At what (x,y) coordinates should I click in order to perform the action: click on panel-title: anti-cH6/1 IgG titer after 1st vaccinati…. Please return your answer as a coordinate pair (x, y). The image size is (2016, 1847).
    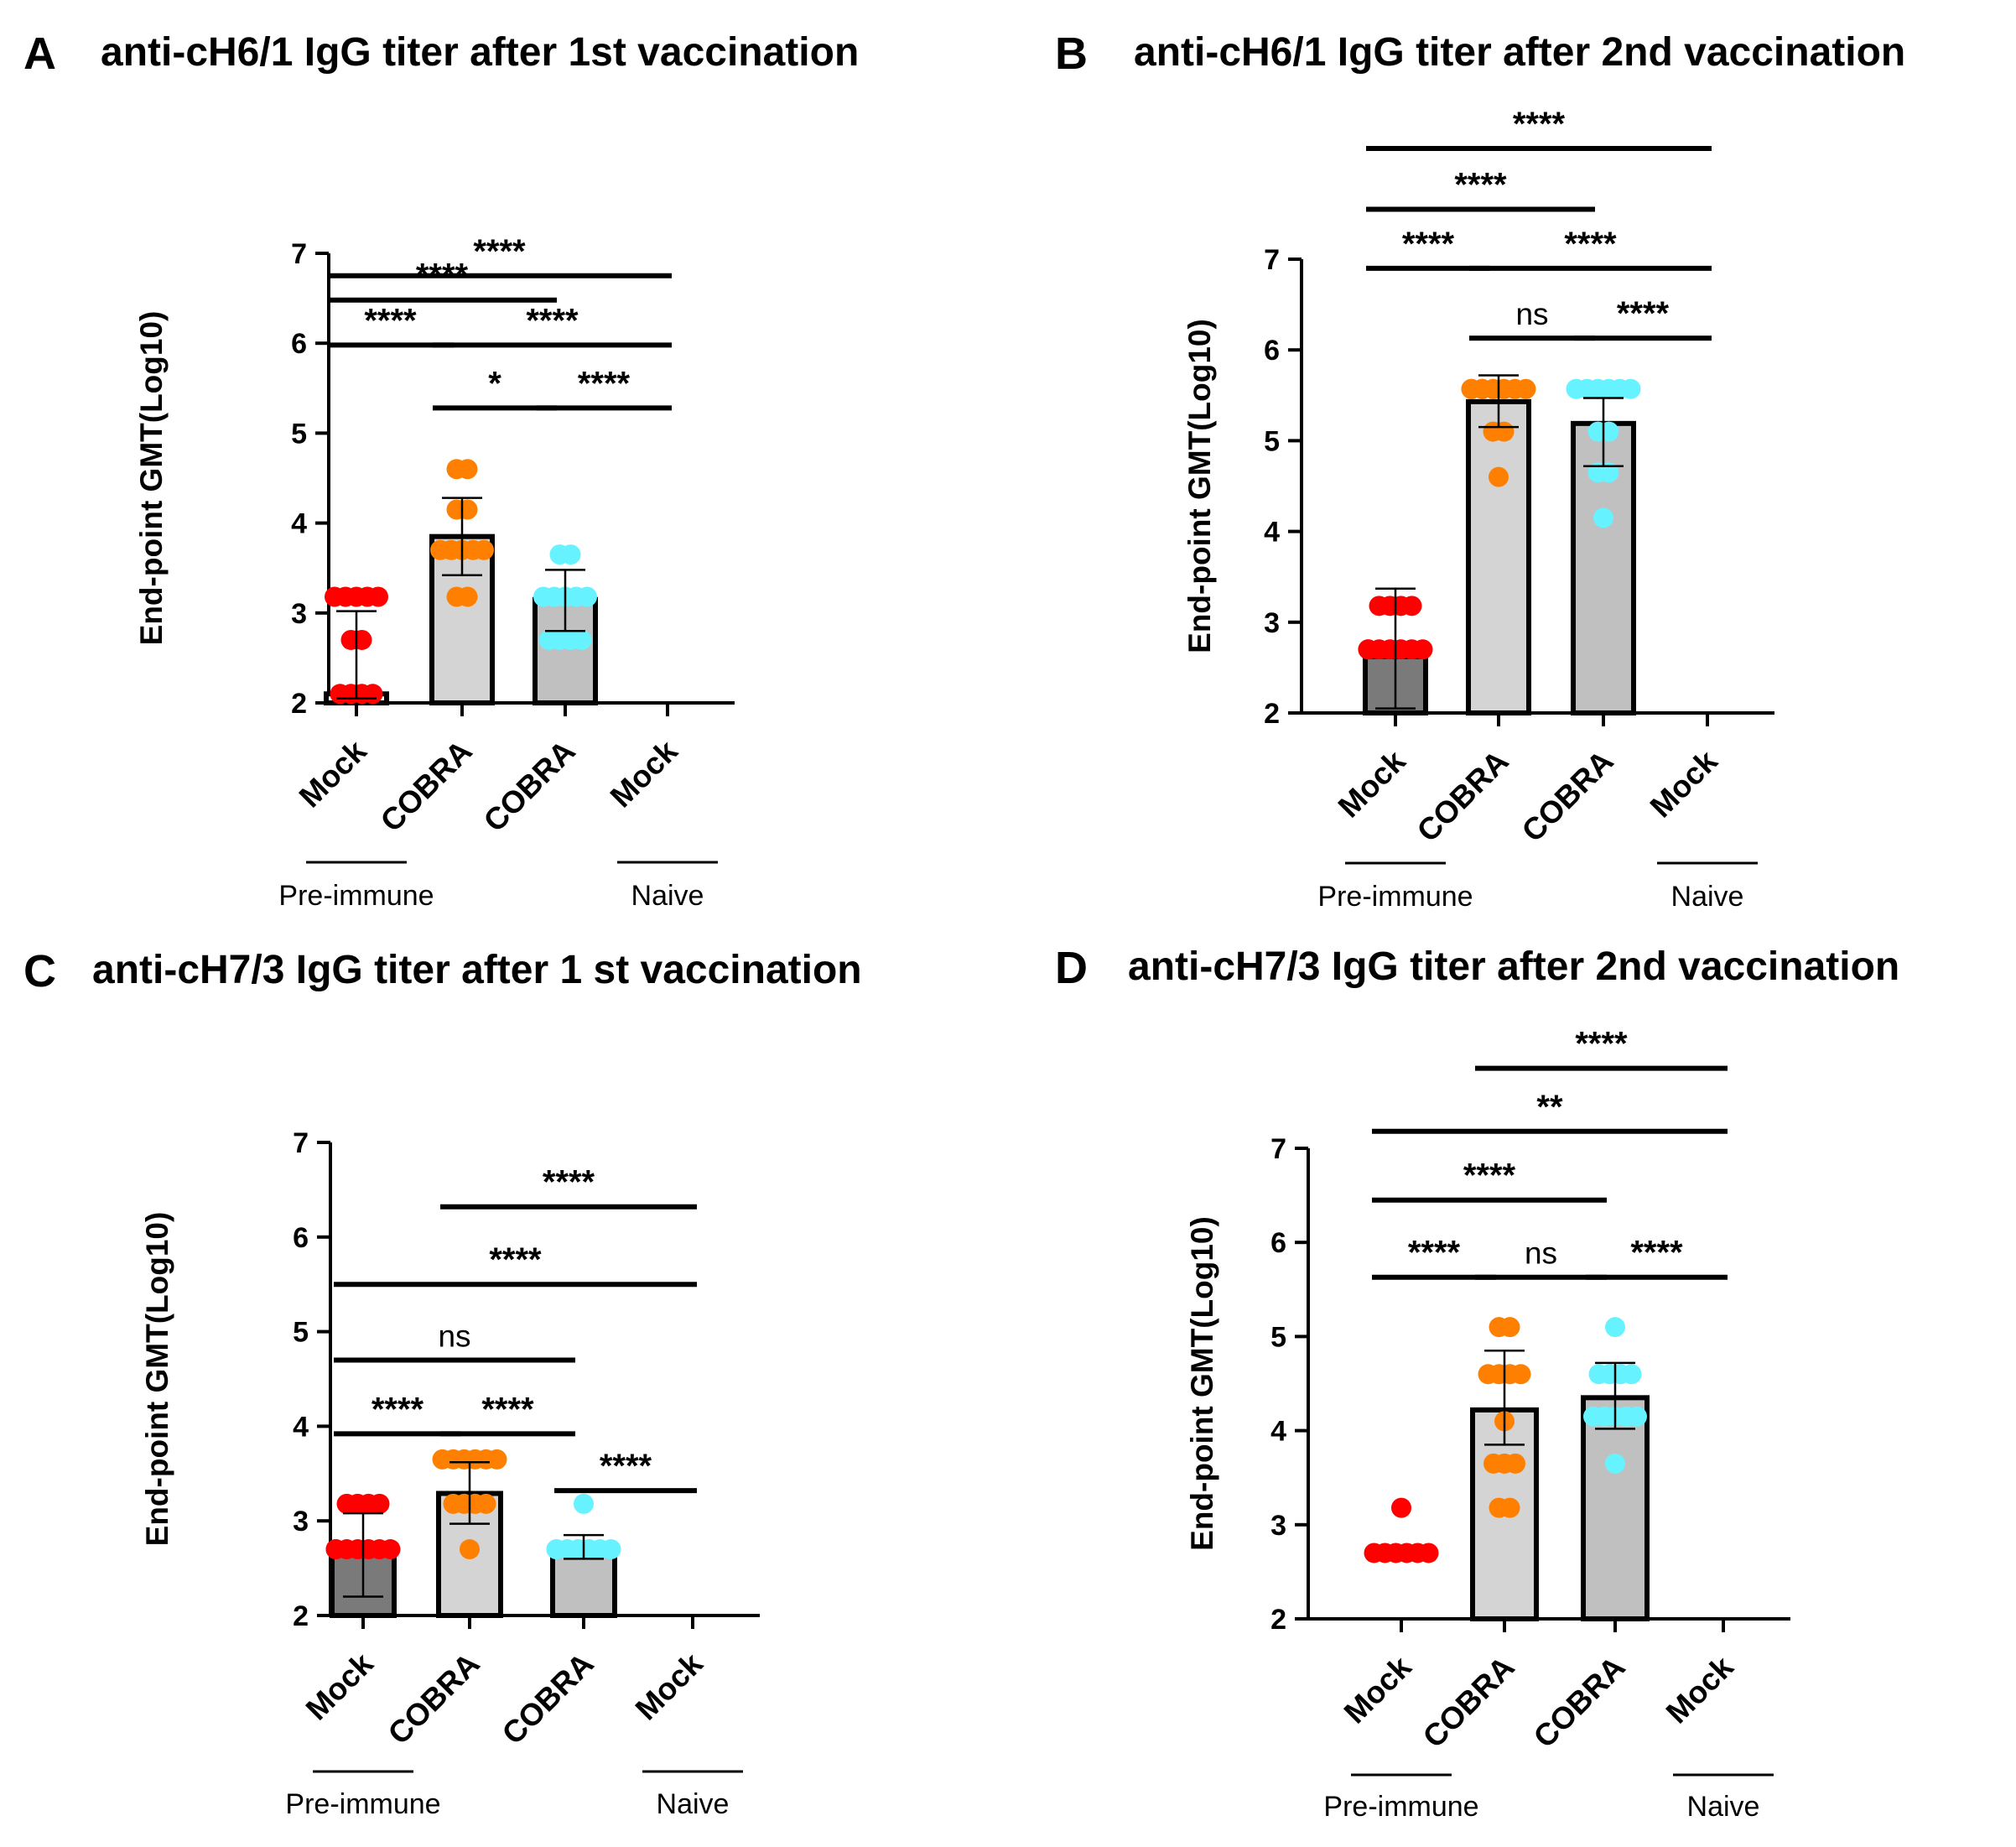
    Looking at the image, I should click on (480, 52).